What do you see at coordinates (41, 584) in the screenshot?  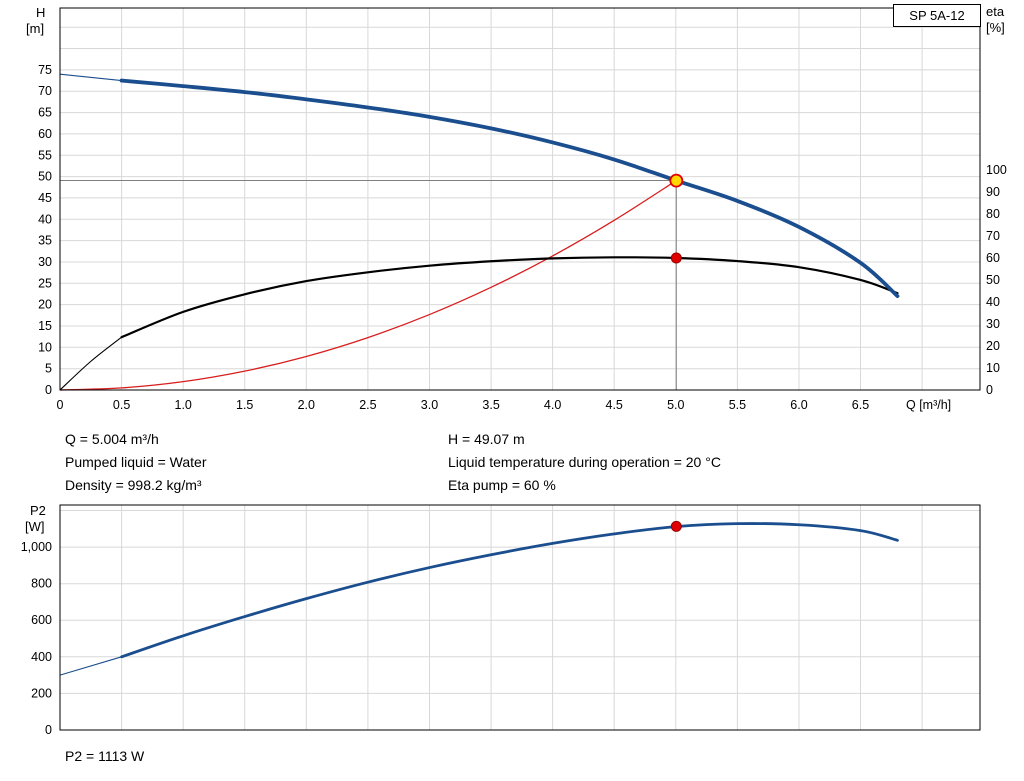 I see `y-left-tick-label: 800` at bounding box center [41, 584].